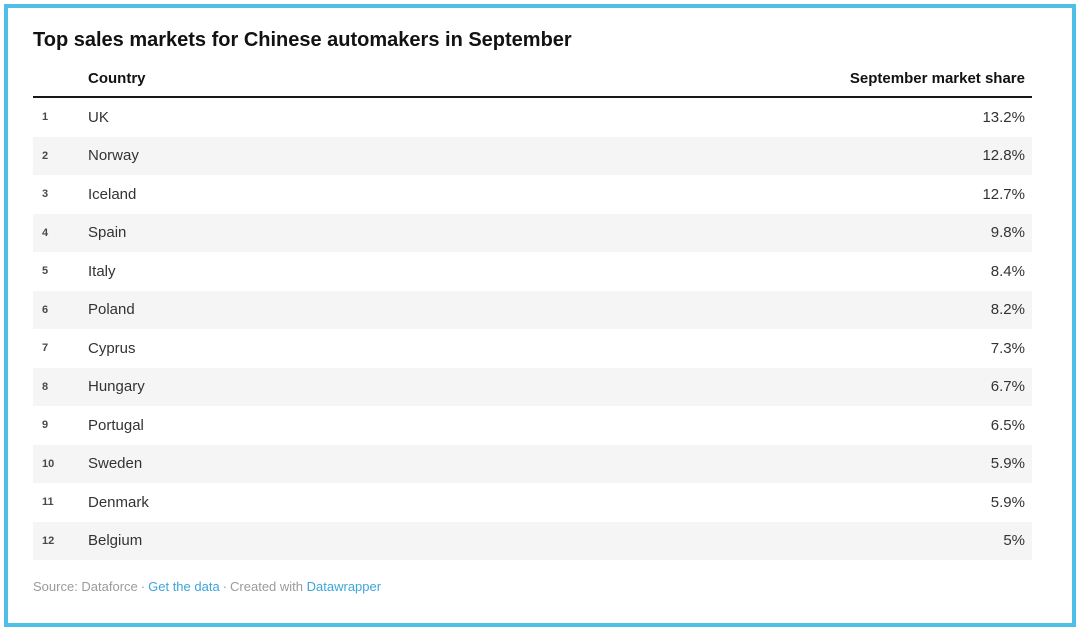 The image size is (1080, 631). I want to click on row-share: 12.8%, so click(1003, 156).